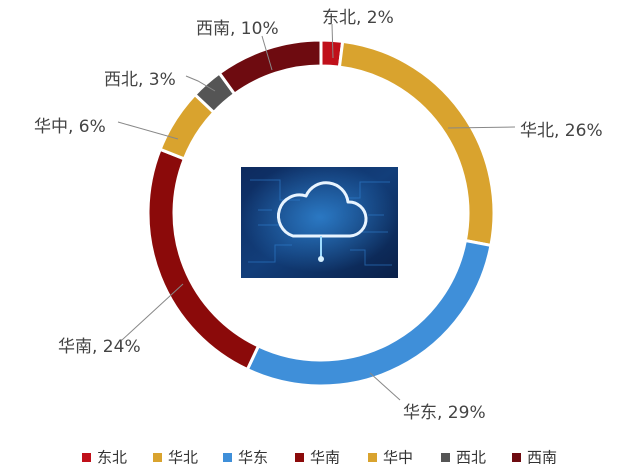 The width and height of the screenshot is (626, 474). I want to click on legend-label-6: 西北, so click(471, 458).